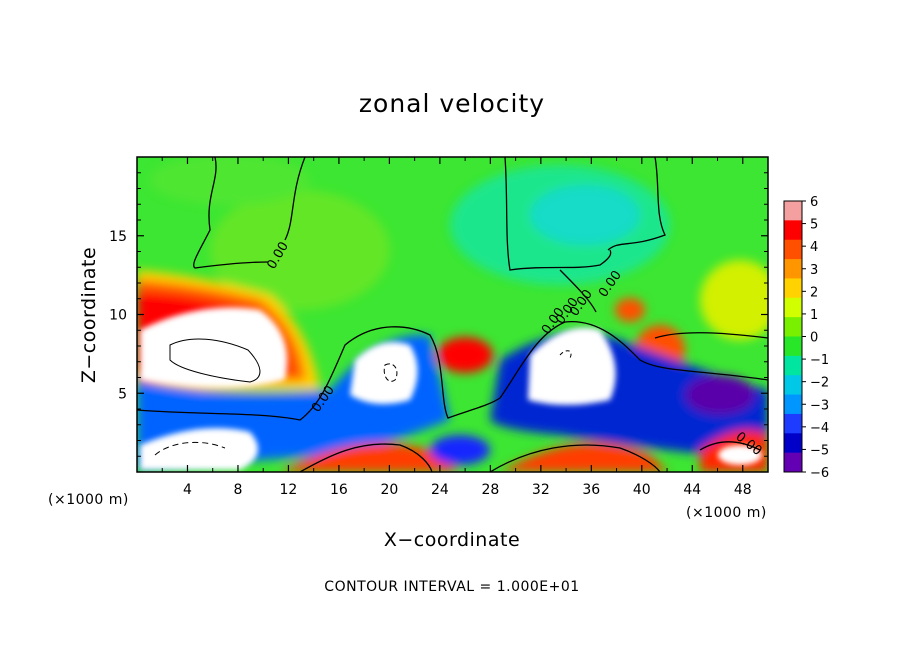  I want to click on colorbar-tick-label: 2, so click(814, 292).